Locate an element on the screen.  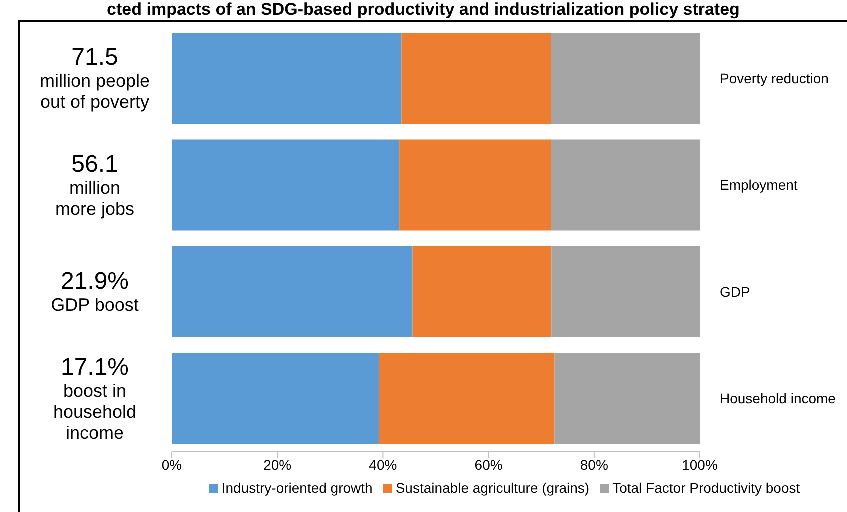
legend-label: Sustainable agriculture (grains) is located at coordinates (493, 488).